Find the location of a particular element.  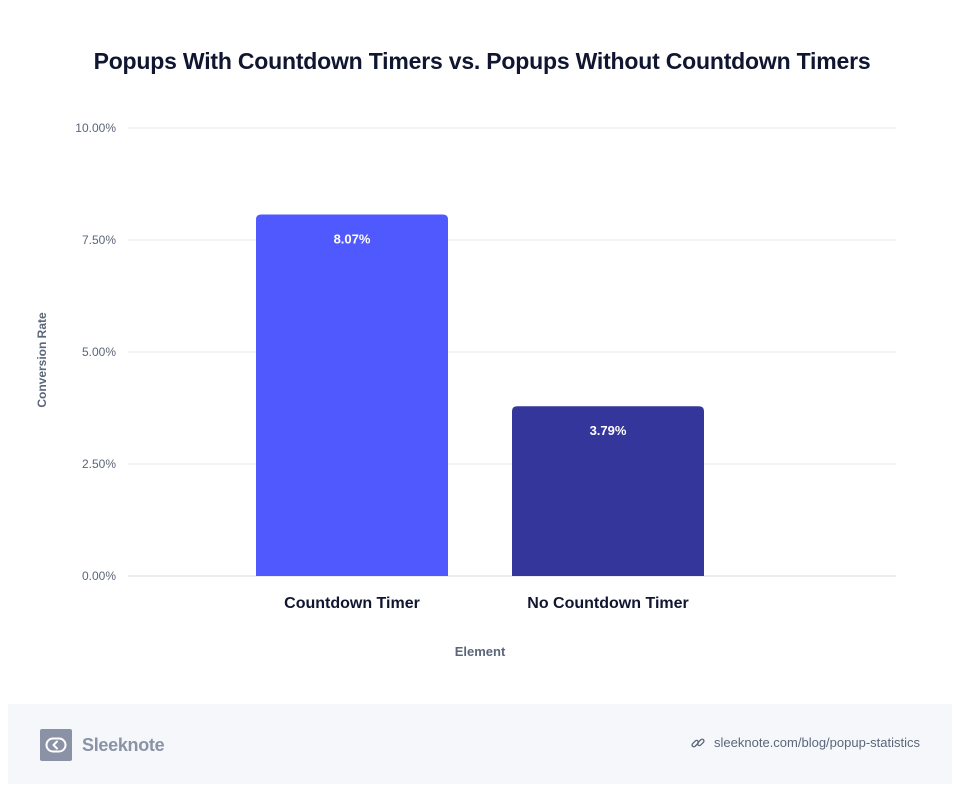

y-tick-label: 7.50% is located at coordinates (99, 240).